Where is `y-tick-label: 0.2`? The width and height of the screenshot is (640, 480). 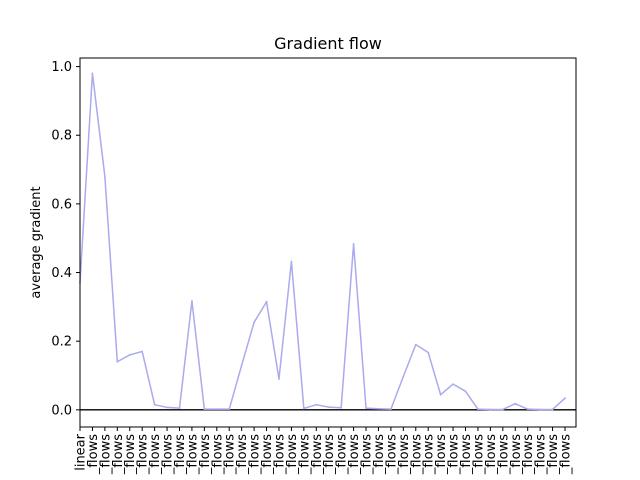
y-tick-label: 0.2 is located at coordinates (61, 342).